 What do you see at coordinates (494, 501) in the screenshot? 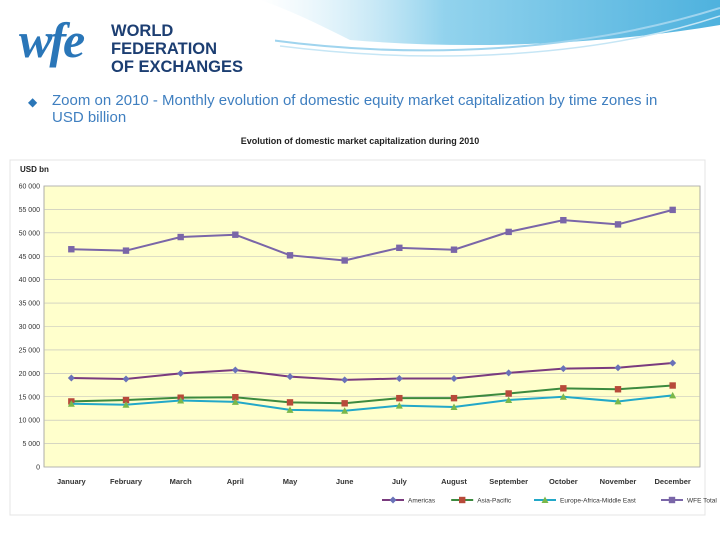
I see `legend-label-asia_pacific: Asia-Pacific` at bounding box center [494, 501].